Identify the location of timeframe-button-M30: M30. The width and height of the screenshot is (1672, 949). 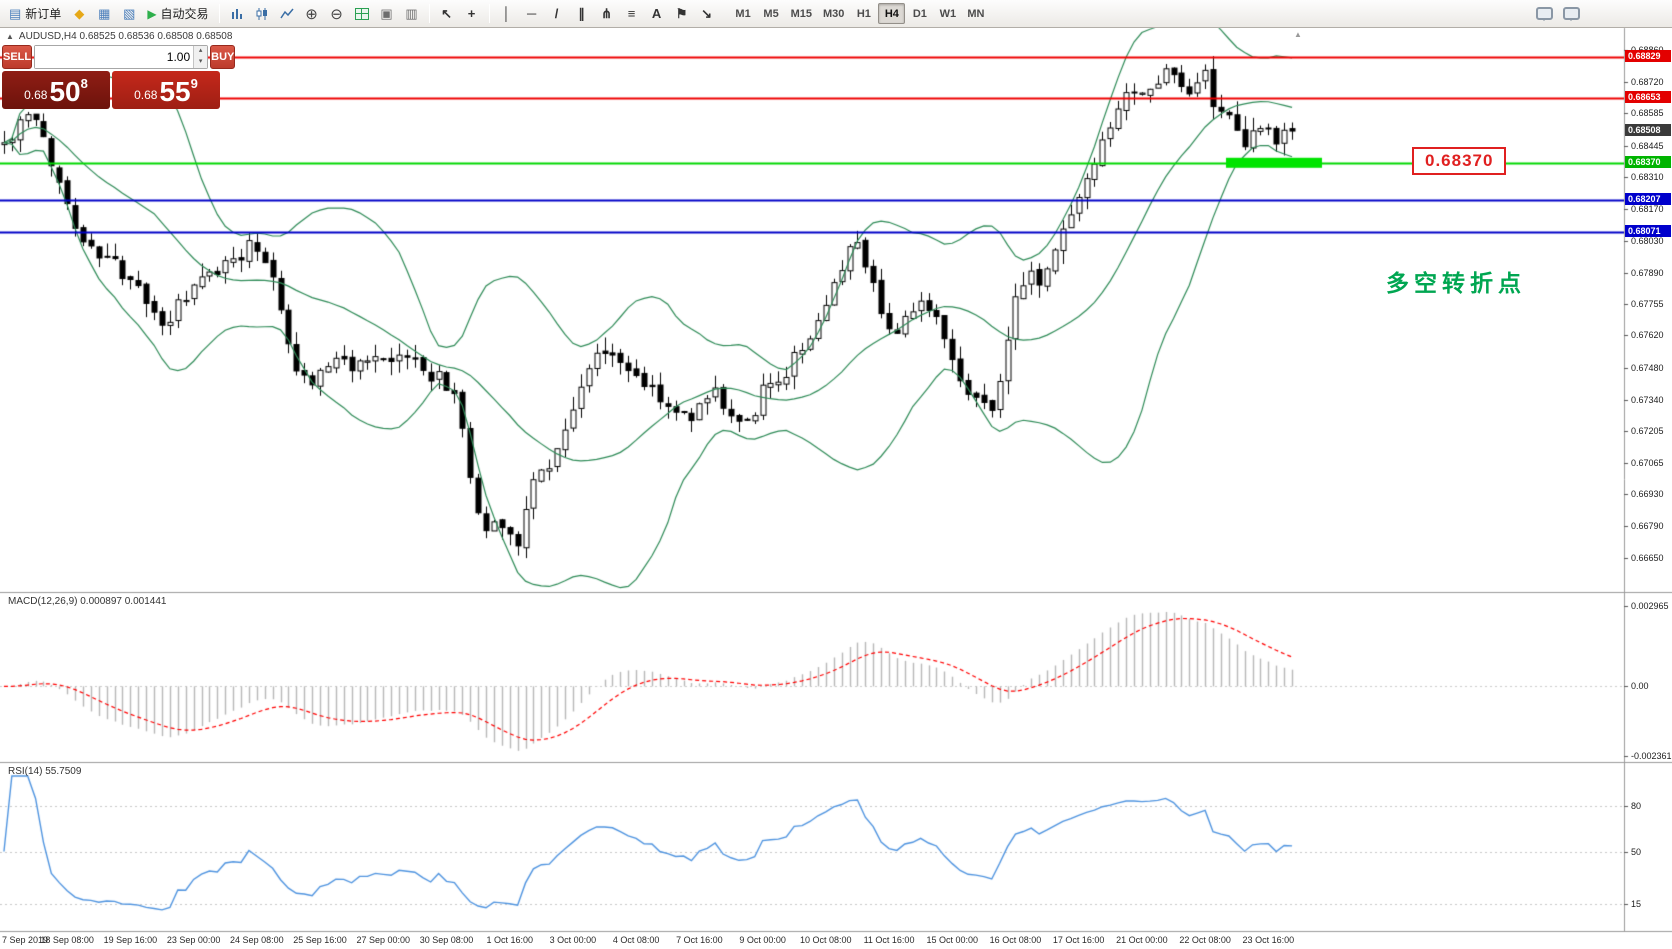
(833, 13).